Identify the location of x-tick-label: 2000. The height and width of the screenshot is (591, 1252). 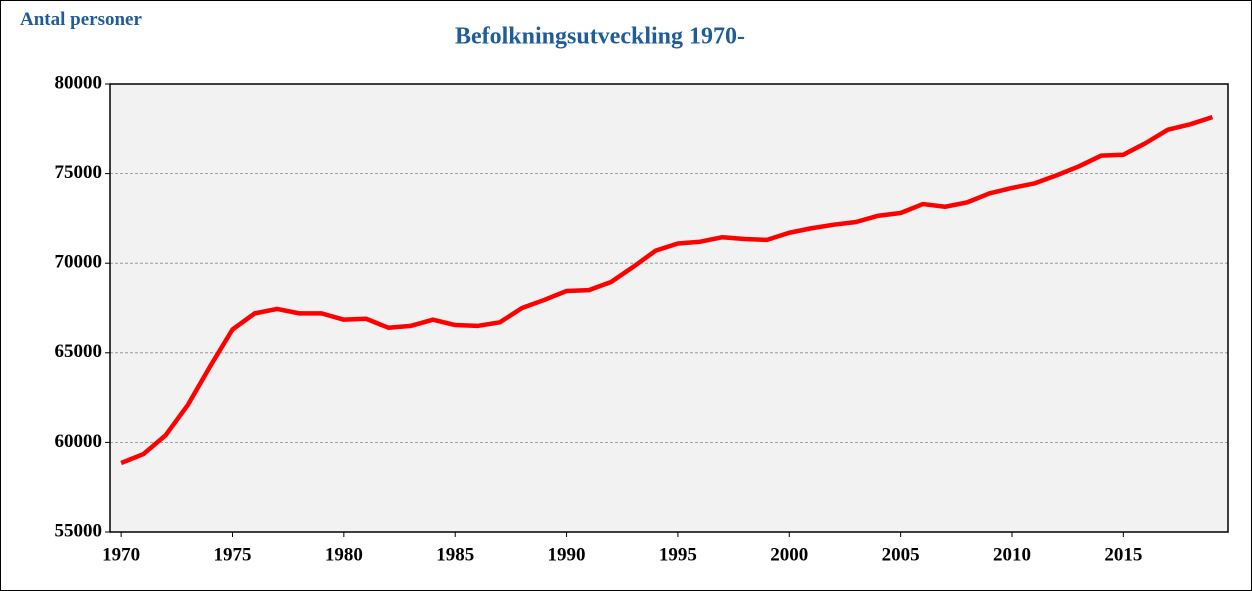
(789, 554).